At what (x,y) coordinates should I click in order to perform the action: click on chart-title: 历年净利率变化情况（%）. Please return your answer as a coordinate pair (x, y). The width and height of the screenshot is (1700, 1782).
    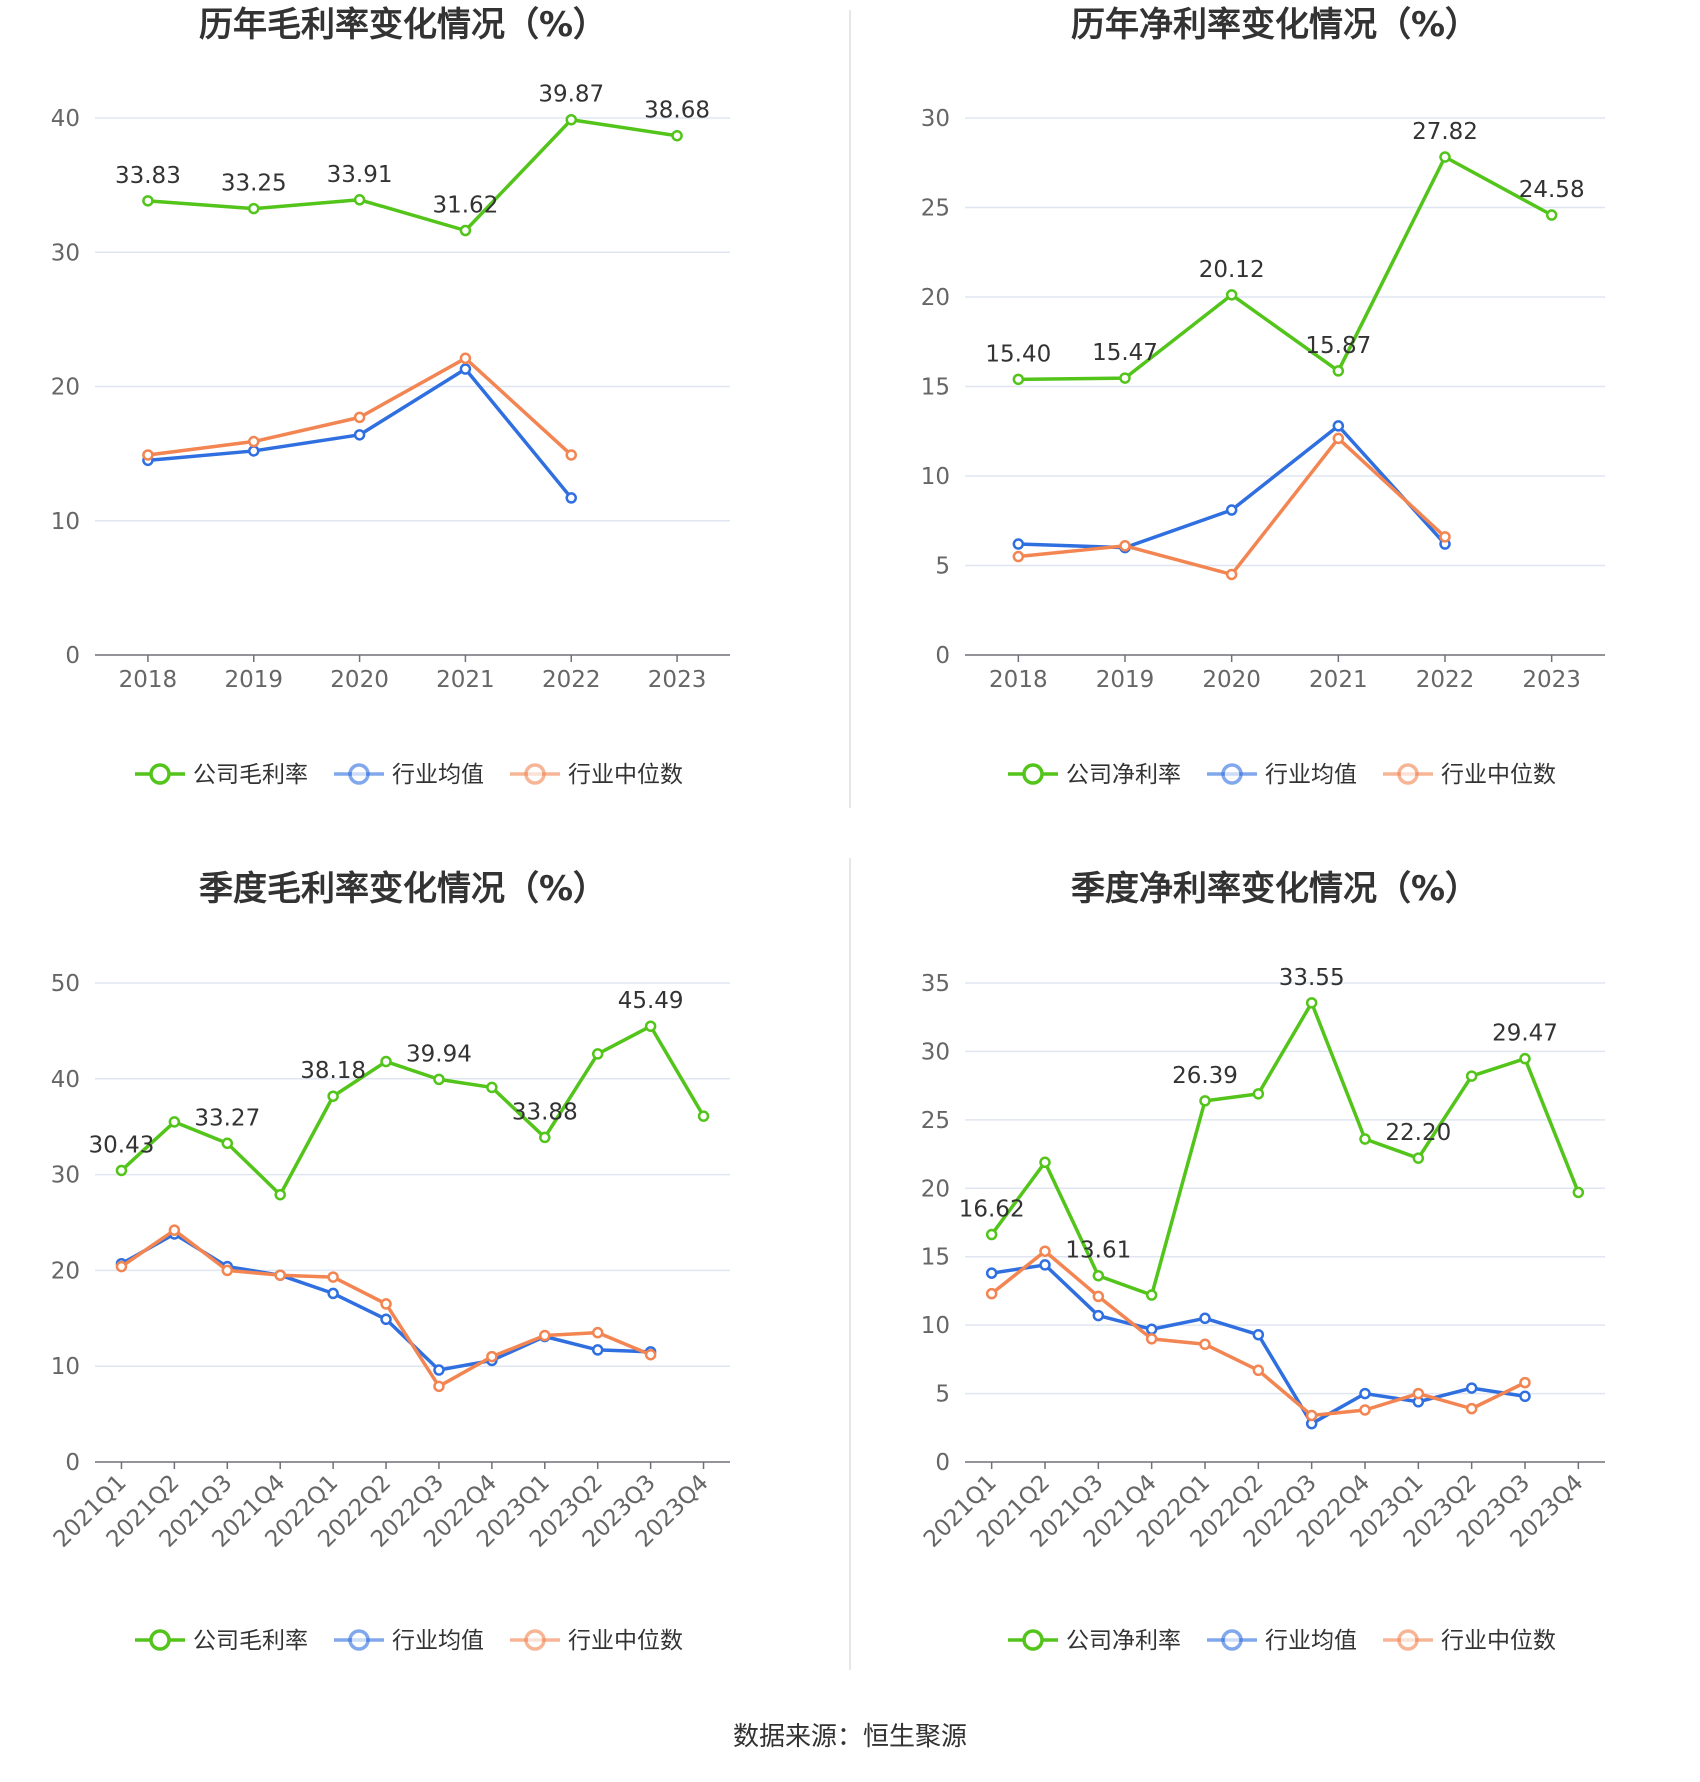
    Looking at the image, I should click on (1275, 25).